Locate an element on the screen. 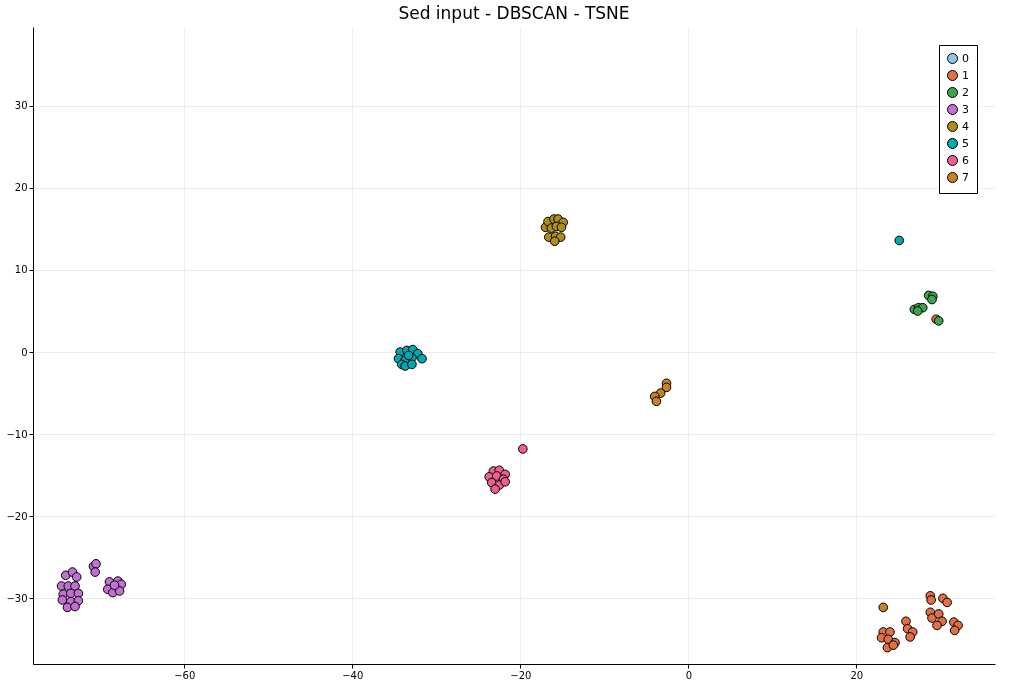  x-tick-label: 0 is located at coordinates (689, 675).